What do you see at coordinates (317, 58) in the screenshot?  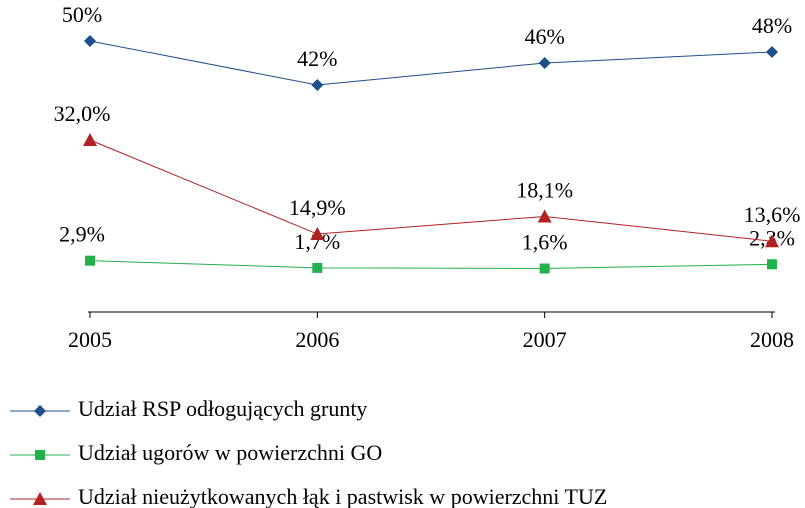 I see `value-label: 42%` at bounding box center [317, 58].